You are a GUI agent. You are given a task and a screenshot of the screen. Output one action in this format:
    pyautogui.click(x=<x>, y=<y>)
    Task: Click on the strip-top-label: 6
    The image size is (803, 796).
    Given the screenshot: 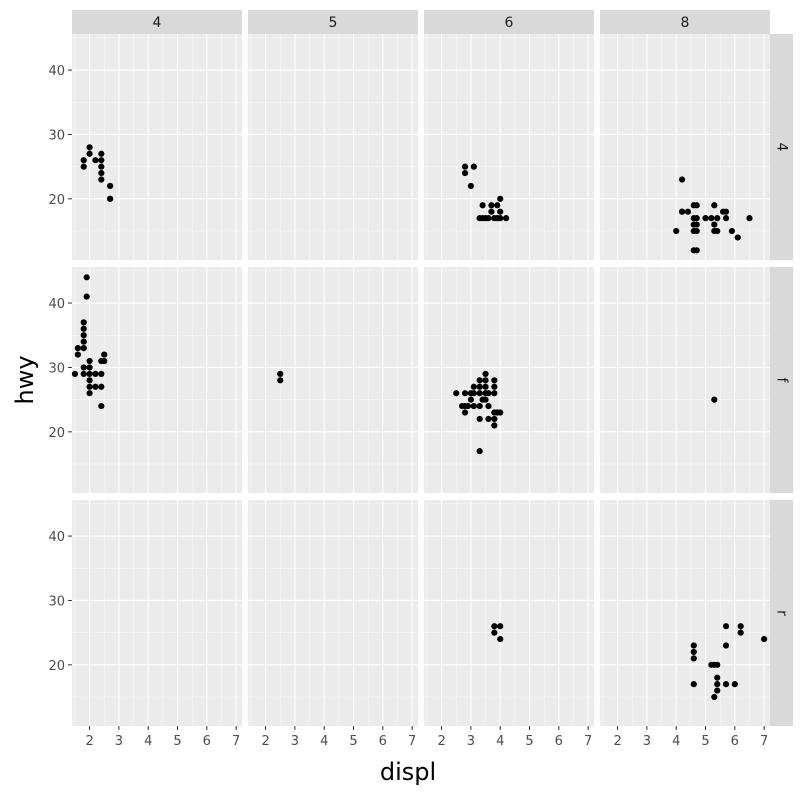 What is the action you would take?
    pyautogui.click(x=509, y=23)
    